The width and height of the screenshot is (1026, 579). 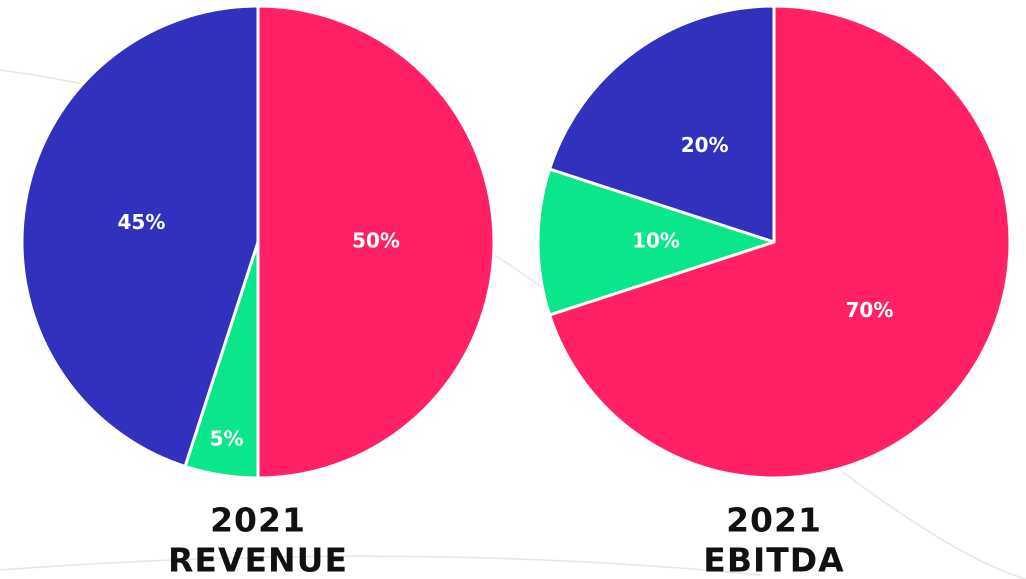 What do you see at coordinates (142, 222) in the screenshot?
I see `slice-label: 45%` at bounding box center [142, 222].